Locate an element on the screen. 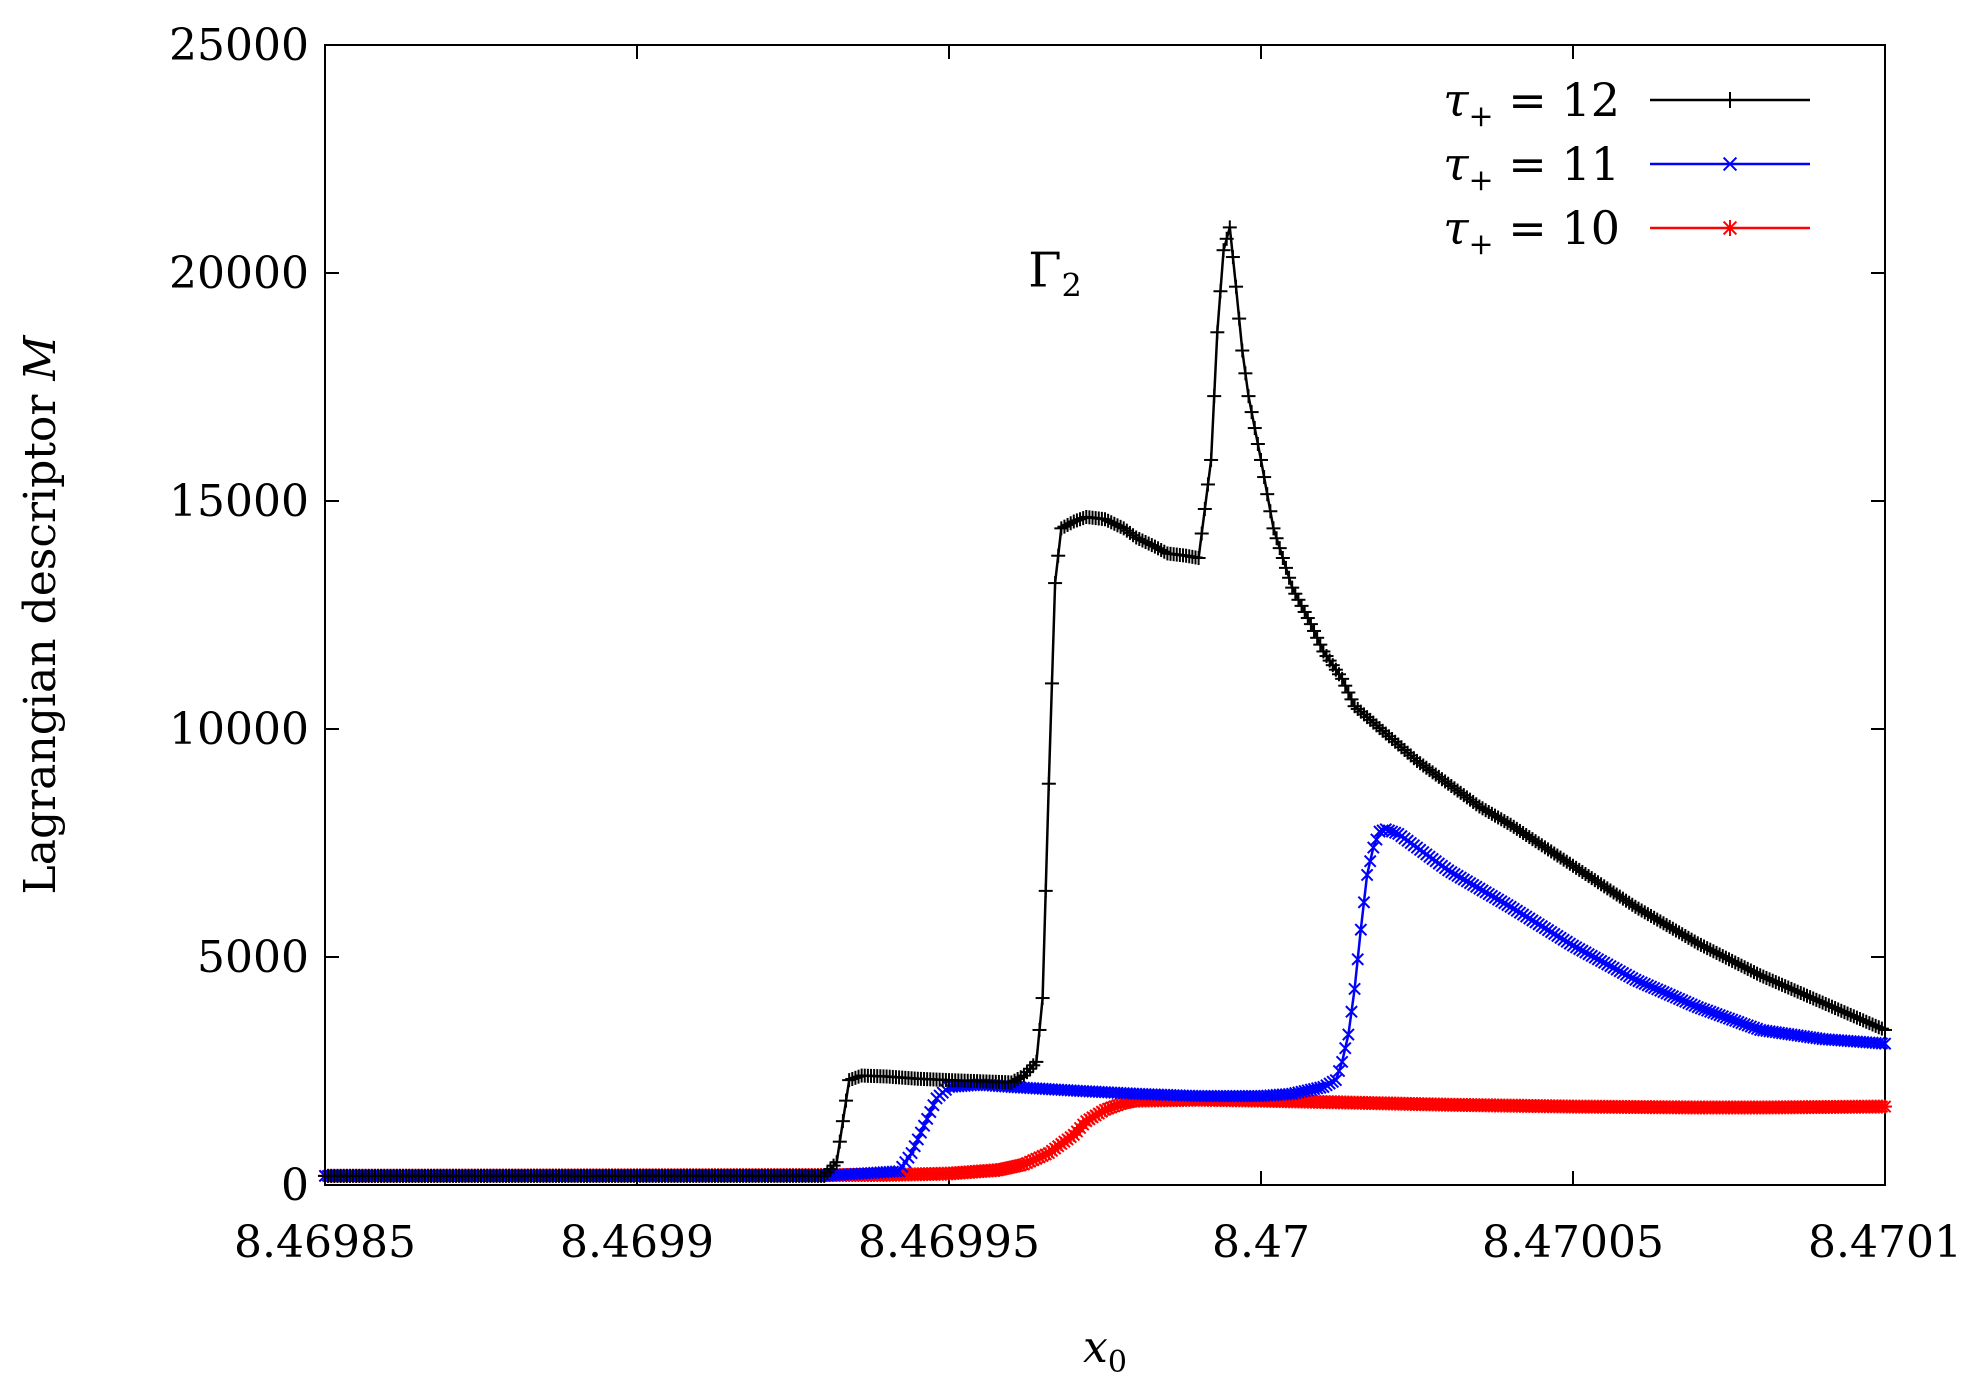  x-tick-label: 8.47 is located at coordinates (1261, 1242).